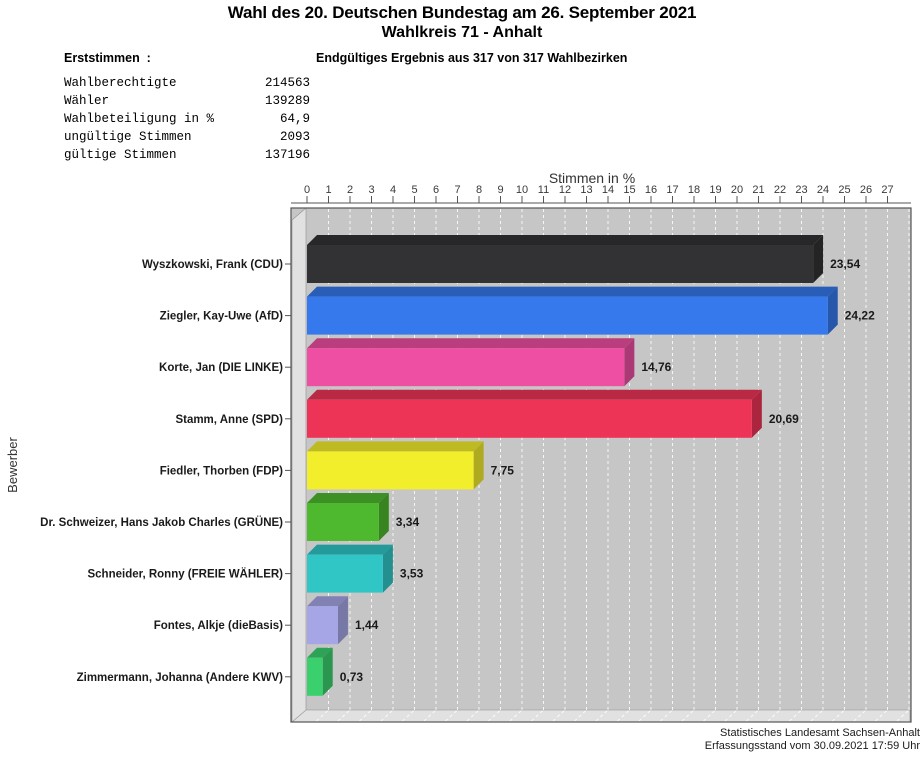  Describe the element at coordinates (187, 101) in the screenshot. I see `table-row: Wähler 139289` at that location.